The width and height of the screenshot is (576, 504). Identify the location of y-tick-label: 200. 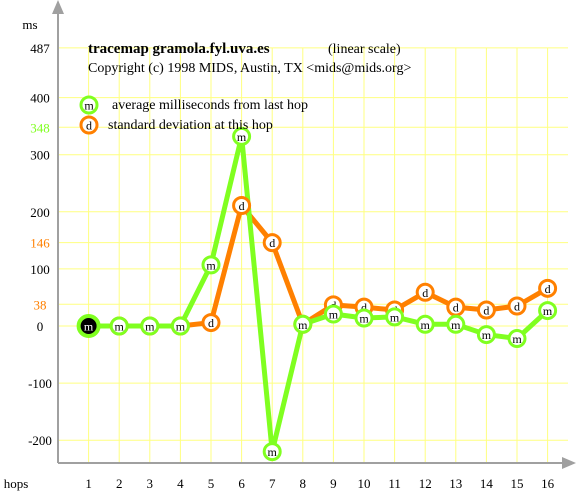
(40, 212).